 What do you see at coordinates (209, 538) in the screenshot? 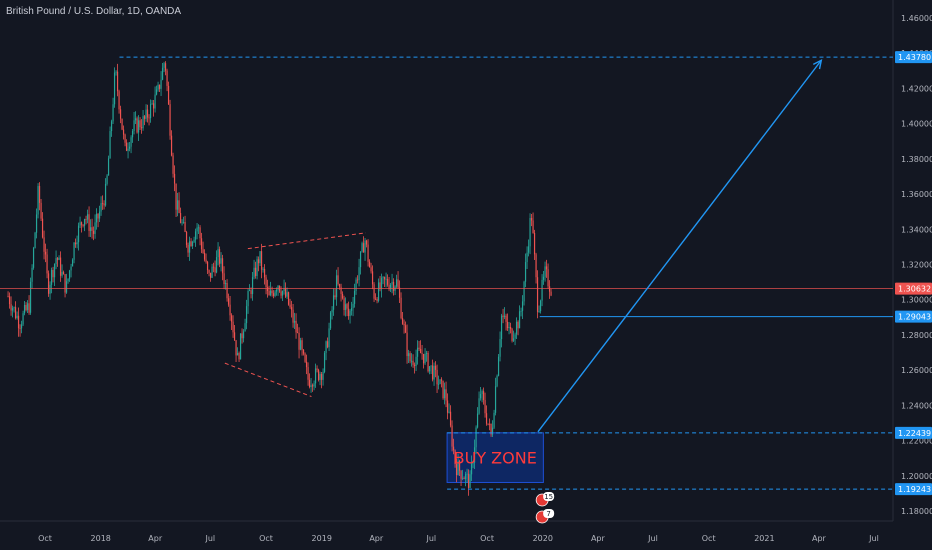
I see `time-tick-label: Jul` at bounding box center [209, 538].